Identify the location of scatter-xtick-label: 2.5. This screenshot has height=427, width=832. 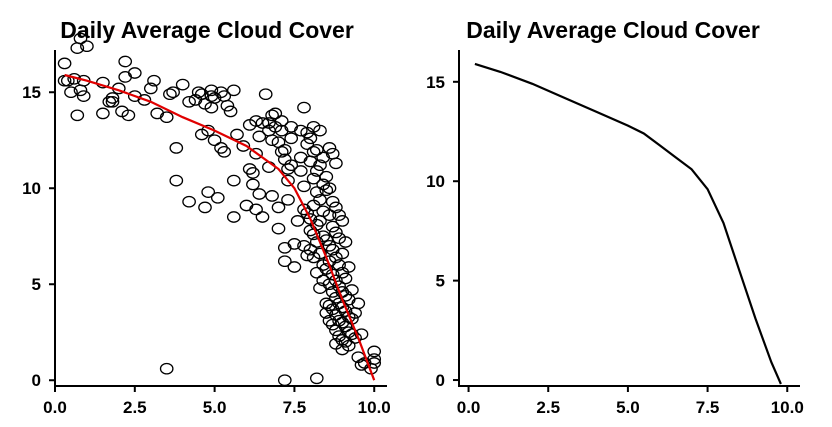
(135, 407).